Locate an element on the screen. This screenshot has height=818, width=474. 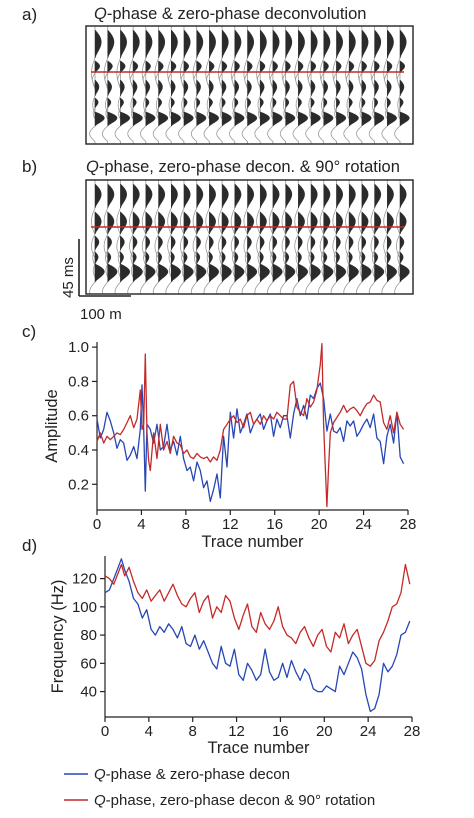
x-tick-label: 0 is located at coordinates (97, 524).